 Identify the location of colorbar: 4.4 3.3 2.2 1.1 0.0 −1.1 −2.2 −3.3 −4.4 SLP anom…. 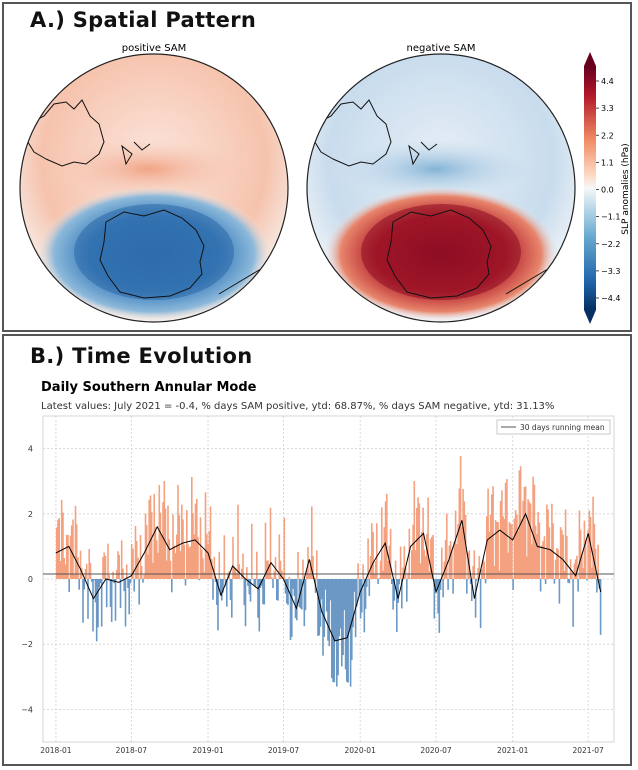
(607, 188).